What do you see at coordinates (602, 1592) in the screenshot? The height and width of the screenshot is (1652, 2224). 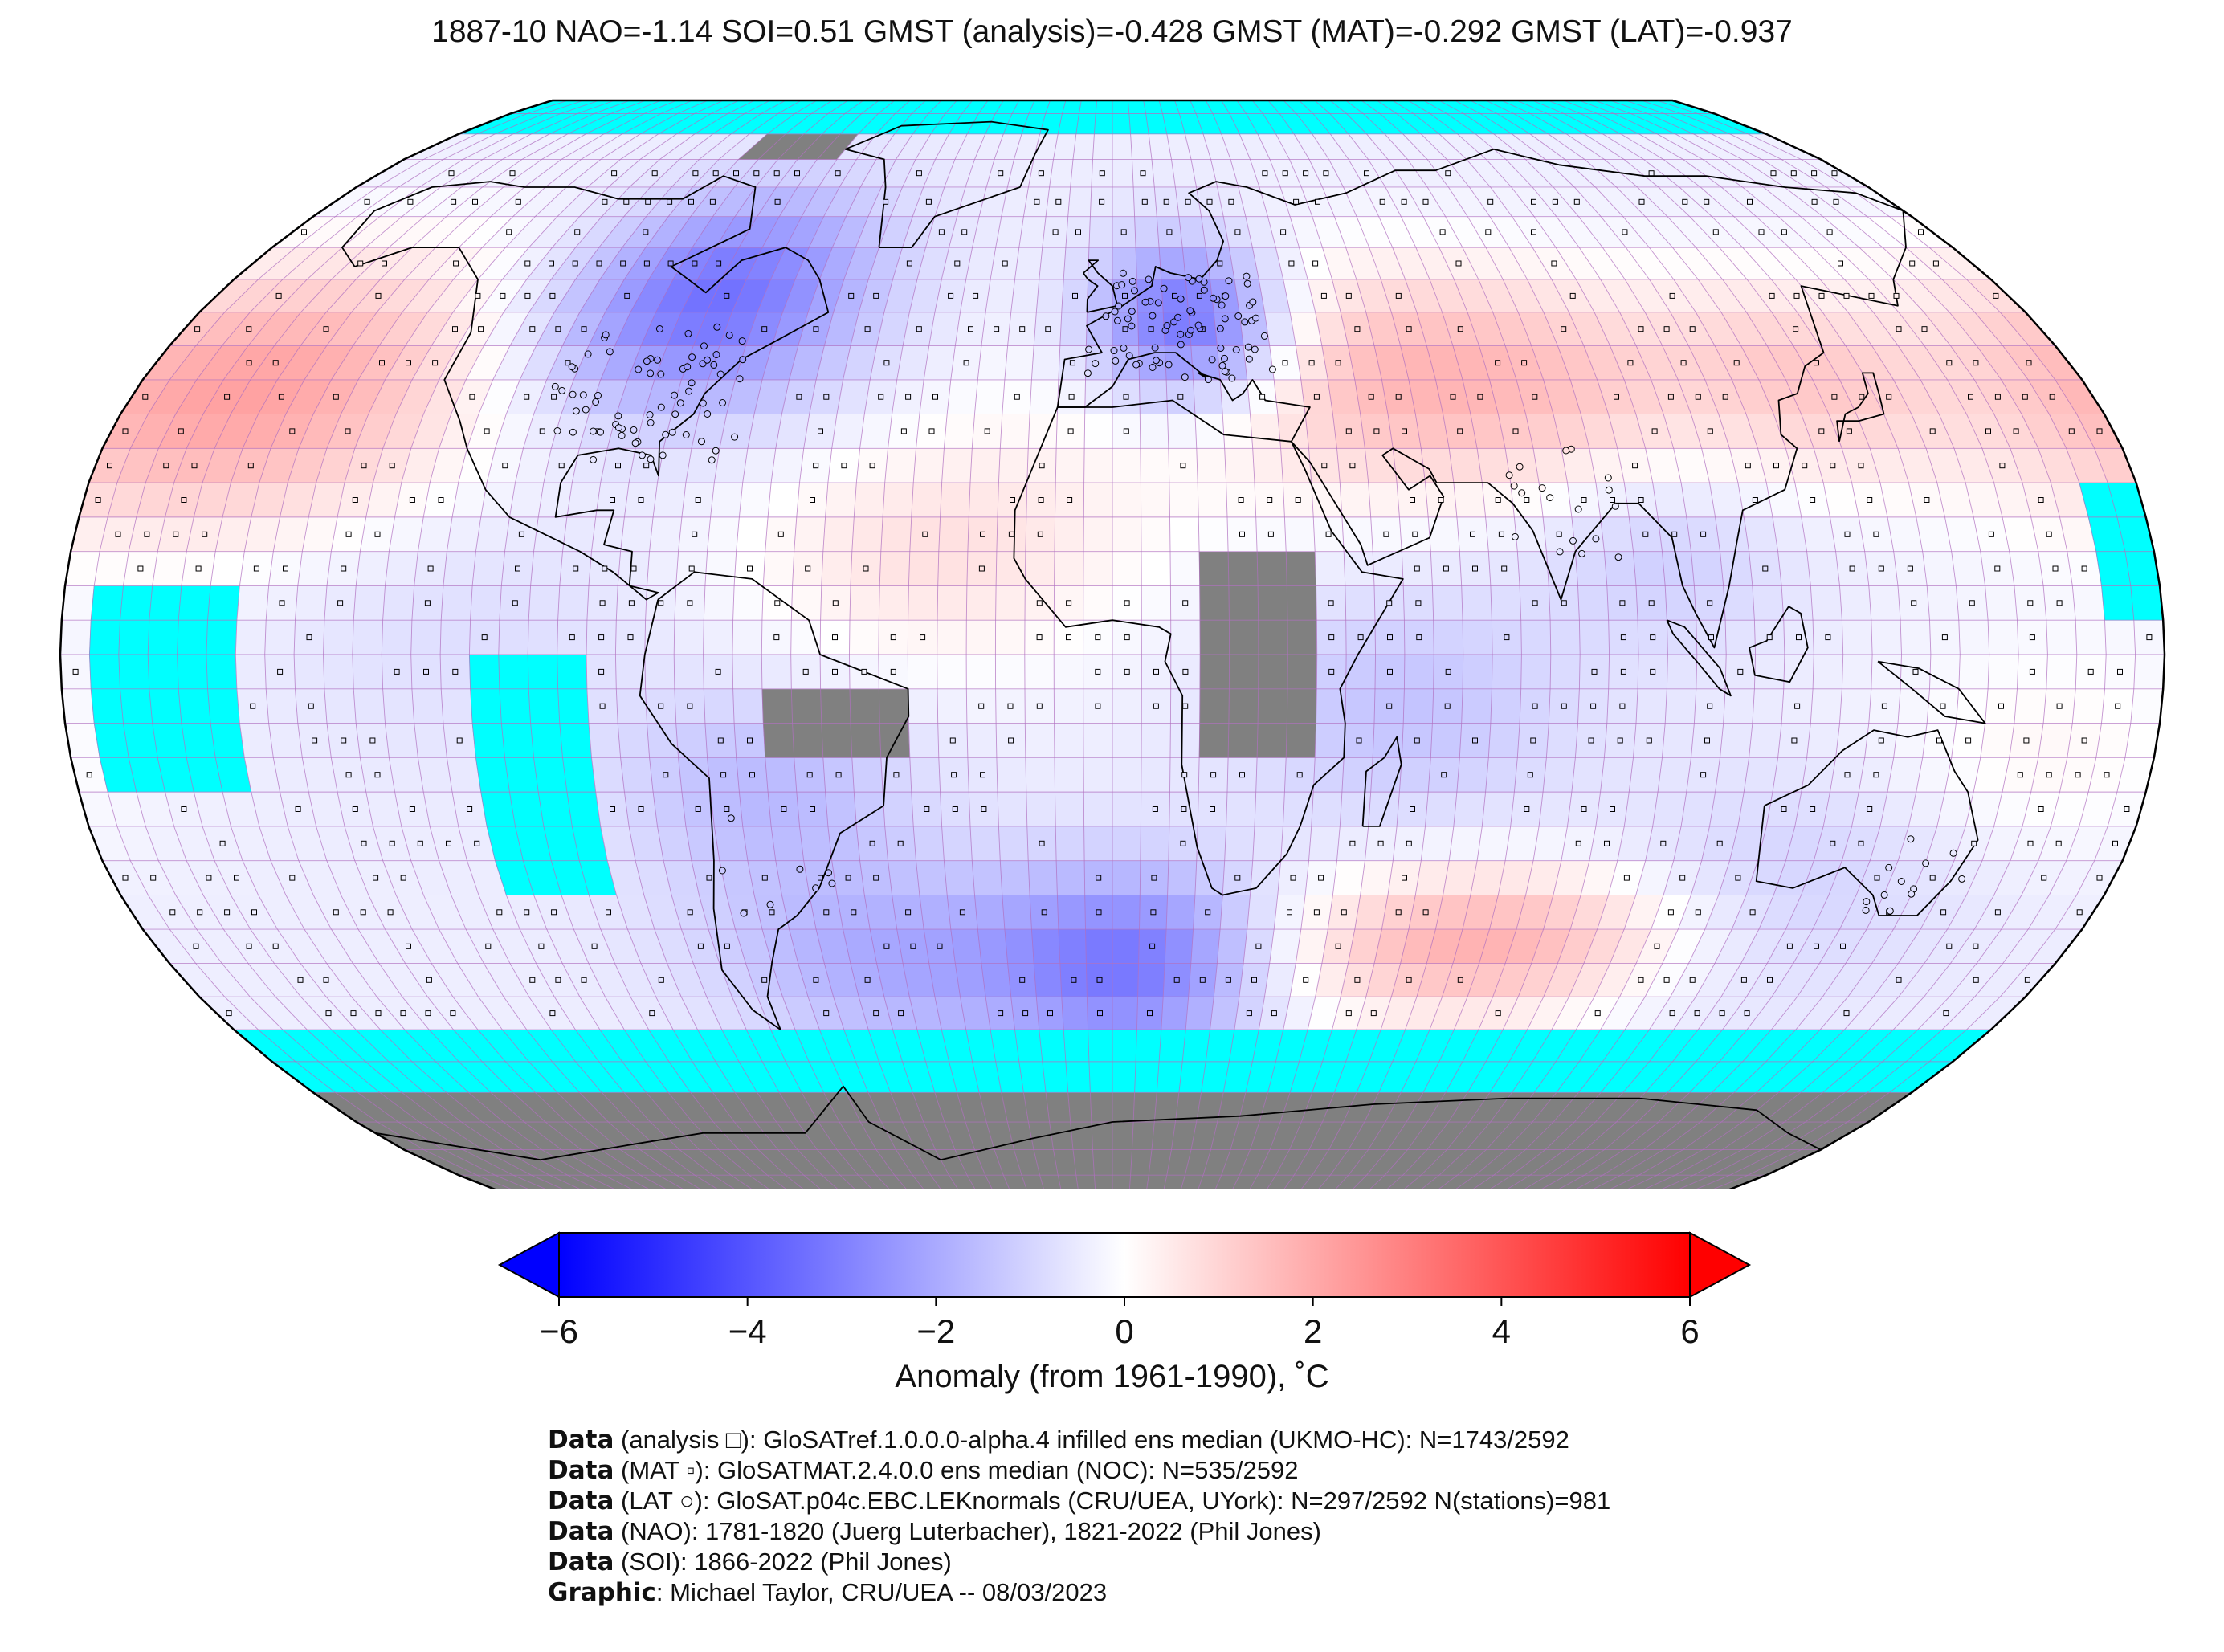 I see `credit-key: Graphic` at bounding box center [602, 1592].